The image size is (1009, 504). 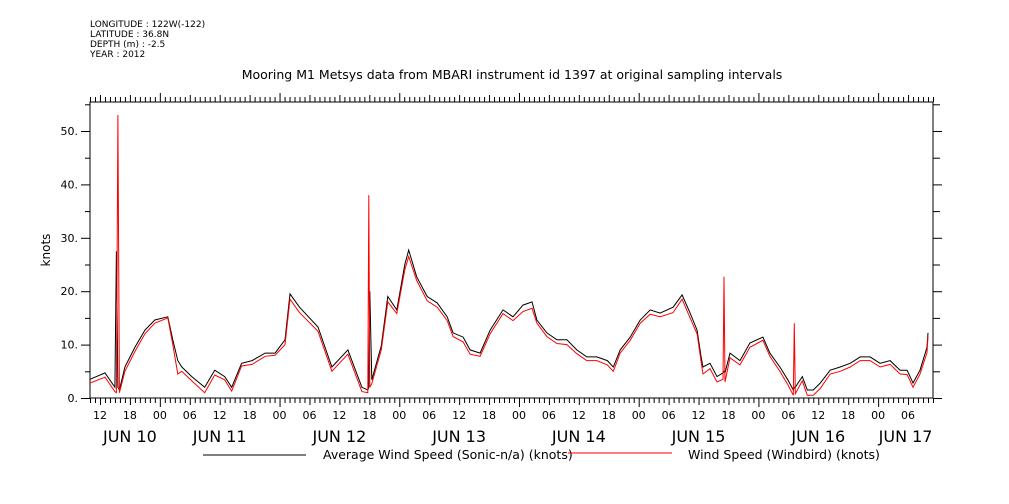 What do you see at coordinates (817, 436) in the screenshot?
I see `x-date-label: JUN 16` at bounding box center [817, 436].